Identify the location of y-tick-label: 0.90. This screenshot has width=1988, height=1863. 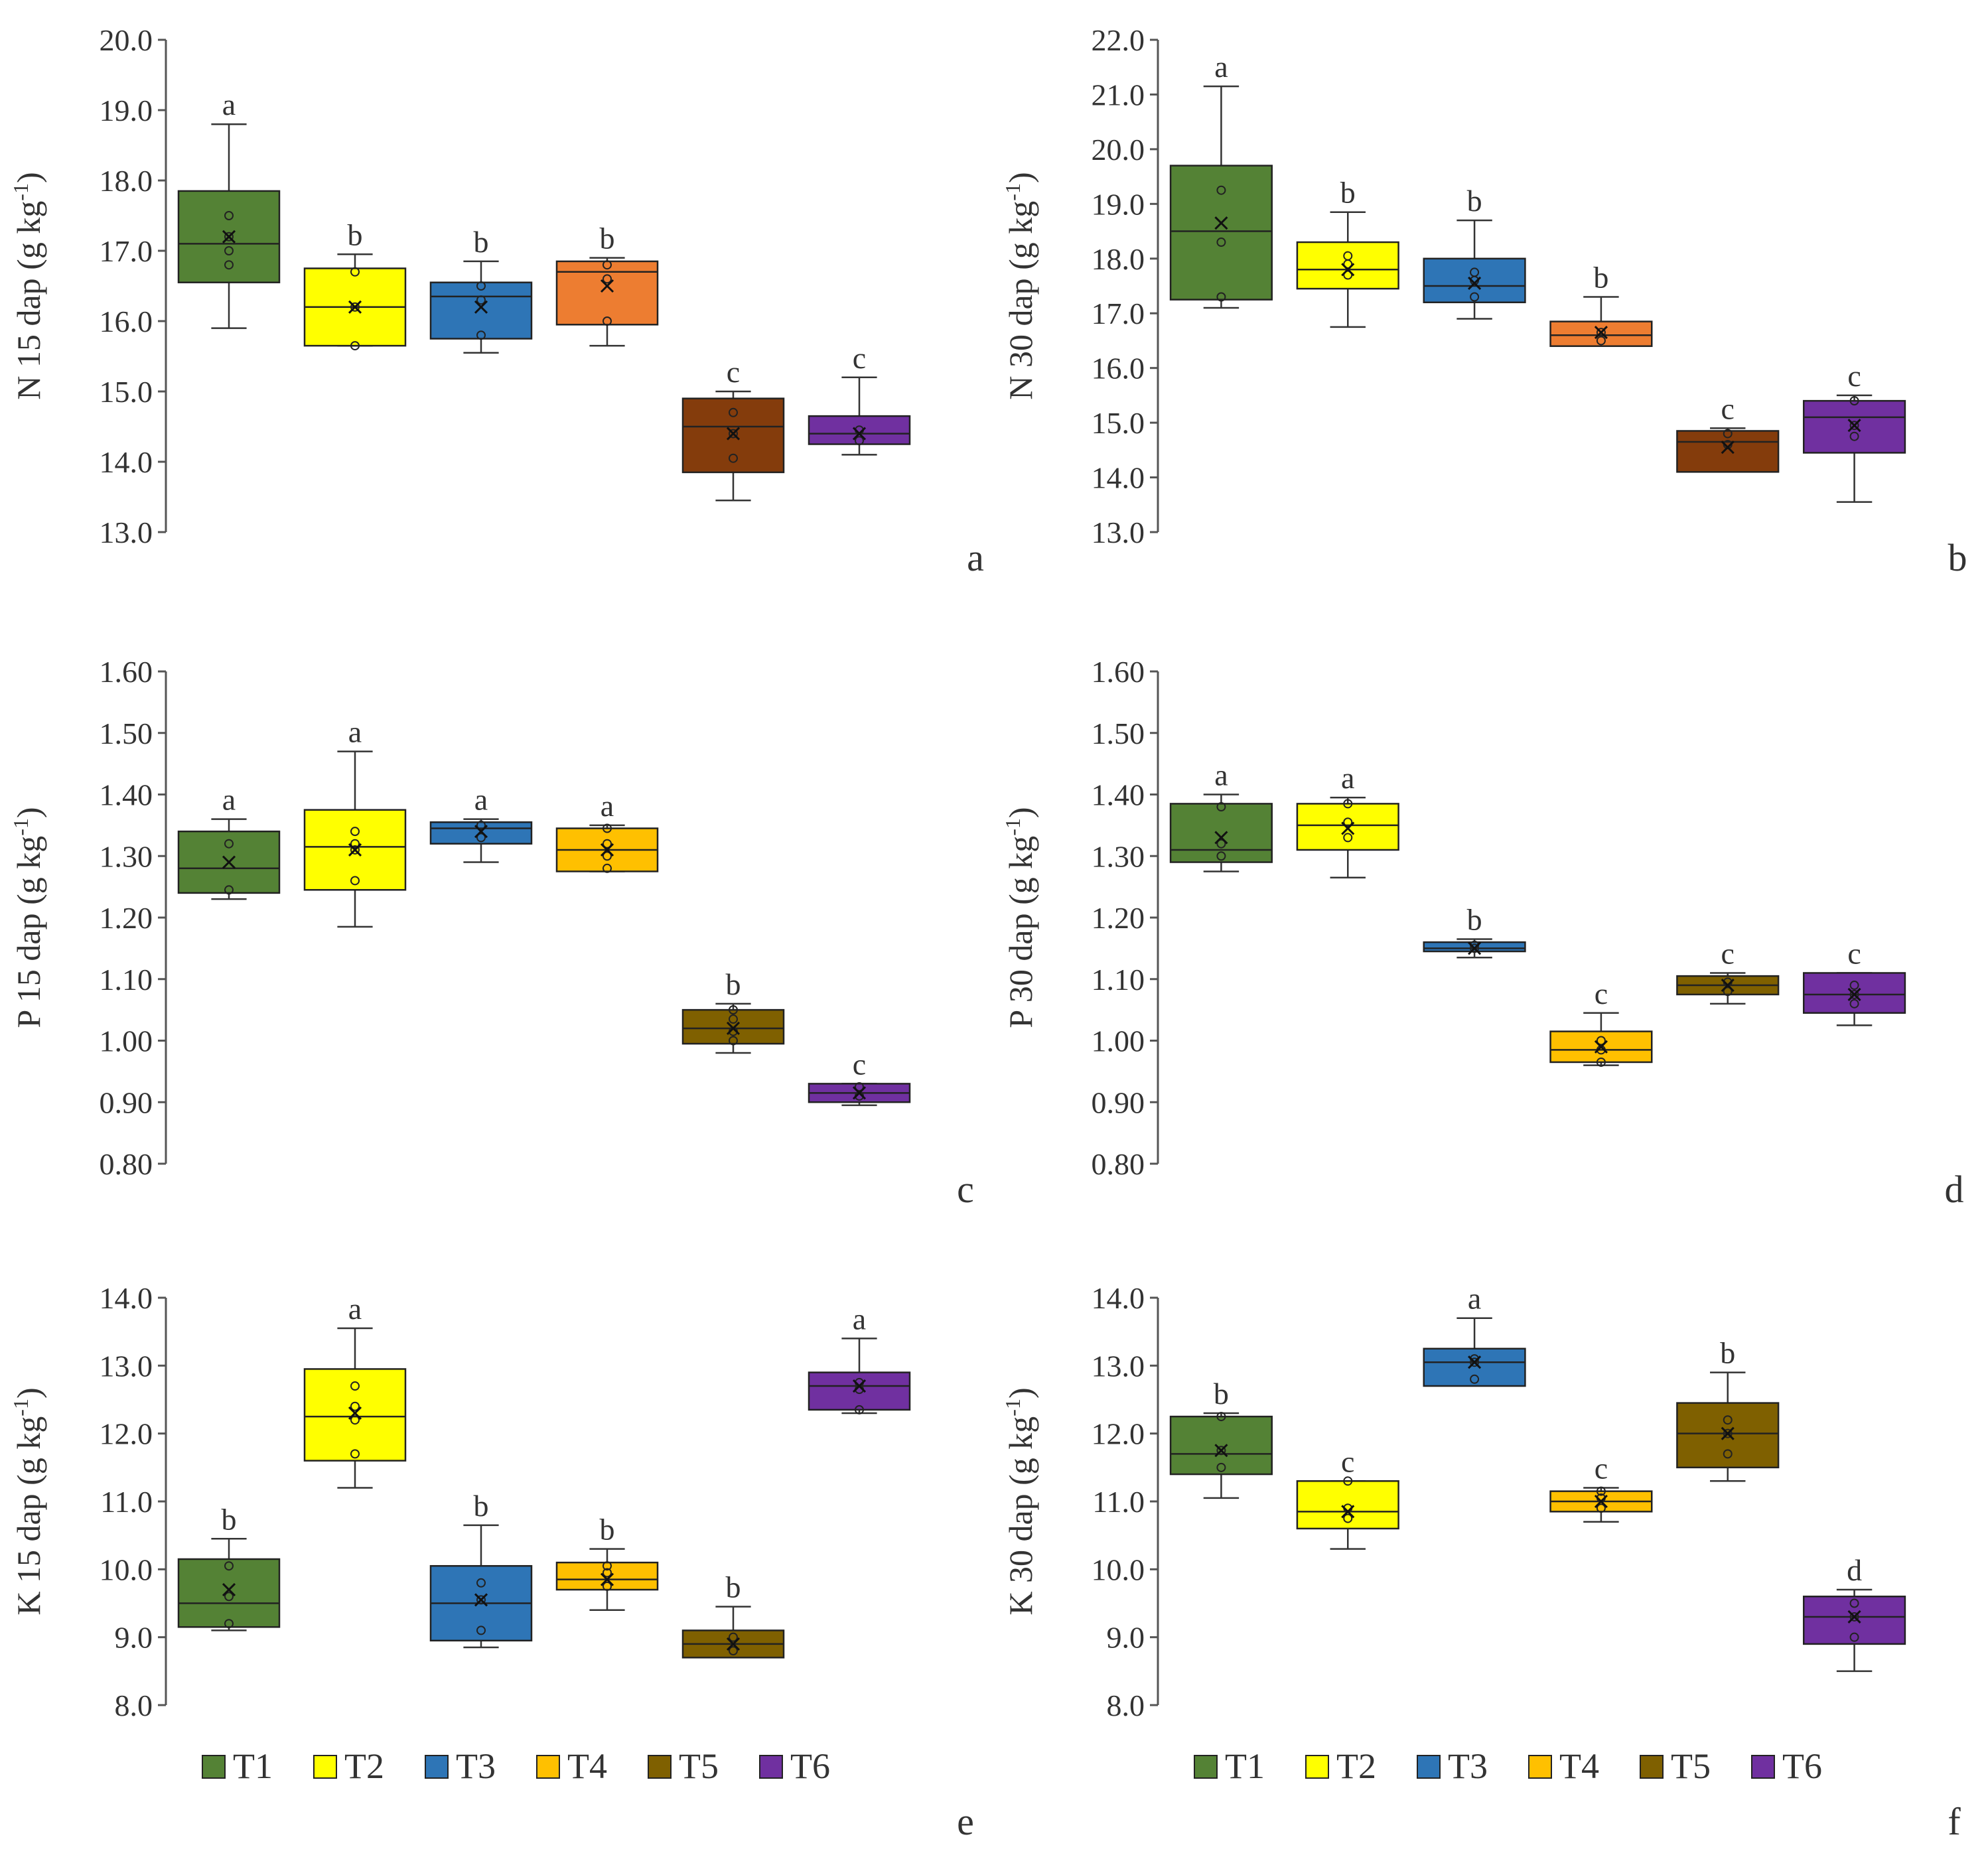
(1118, 1102).